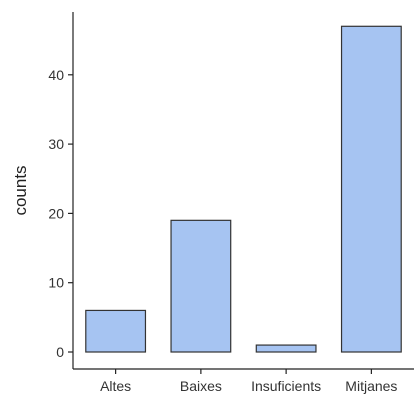 This screenshot has height=399, width=419. I want to click on x-tick-label: Insuficients, so click(286, 386).